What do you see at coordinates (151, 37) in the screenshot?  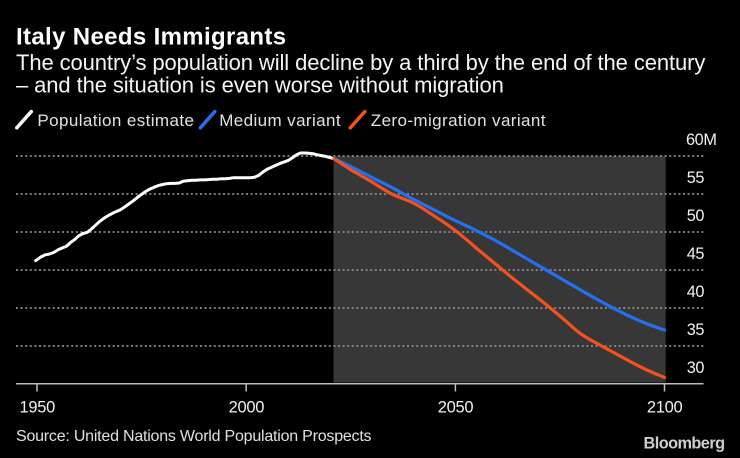 I see `svg-text: Italy Needs Immigrants` at bounding box center [151, 37].